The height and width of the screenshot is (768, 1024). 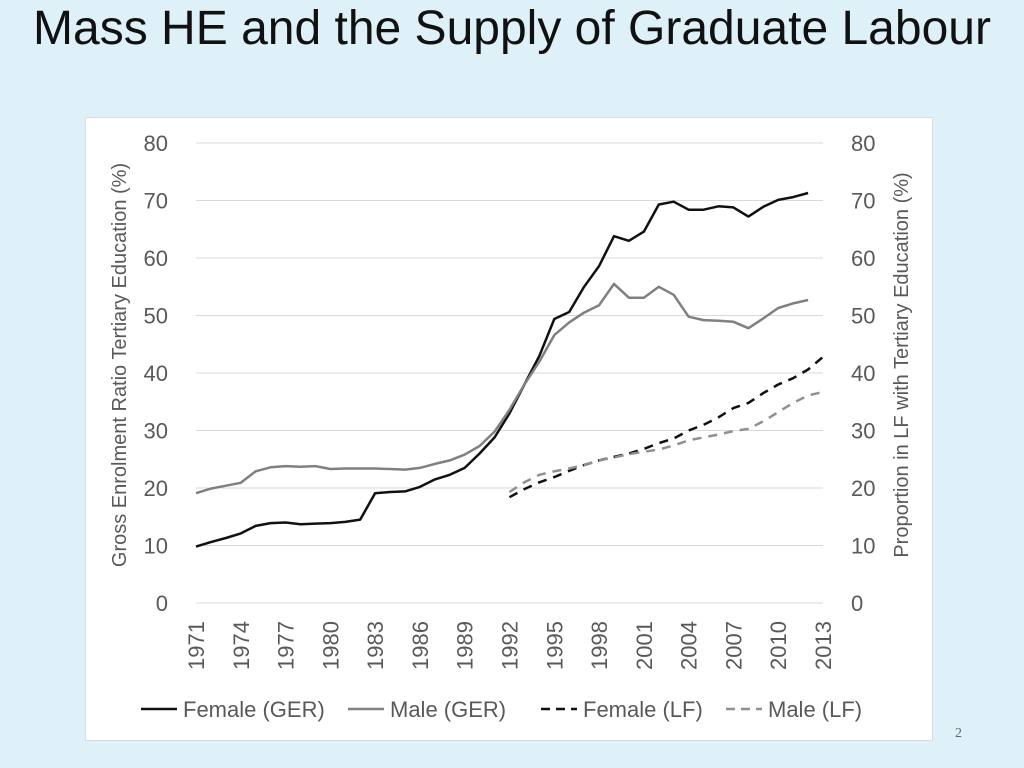 I want to click on right-tick-label: 60, so click(x=863, y=258).